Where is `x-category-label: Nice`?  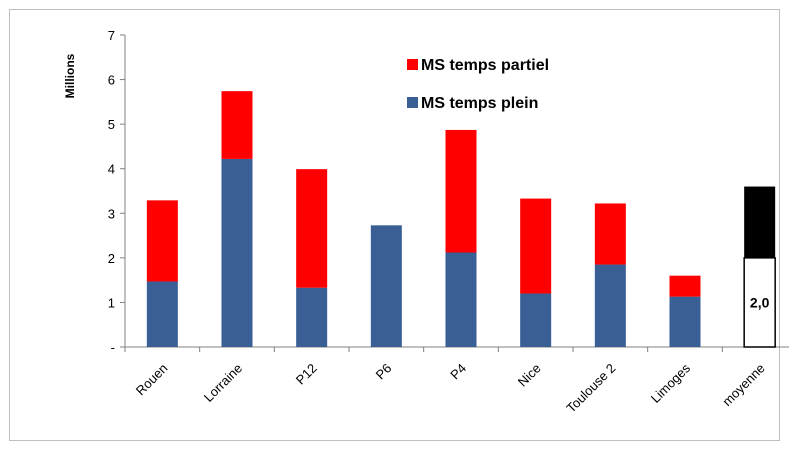 x-category-label: Nice is located at coordinates (529, 375).